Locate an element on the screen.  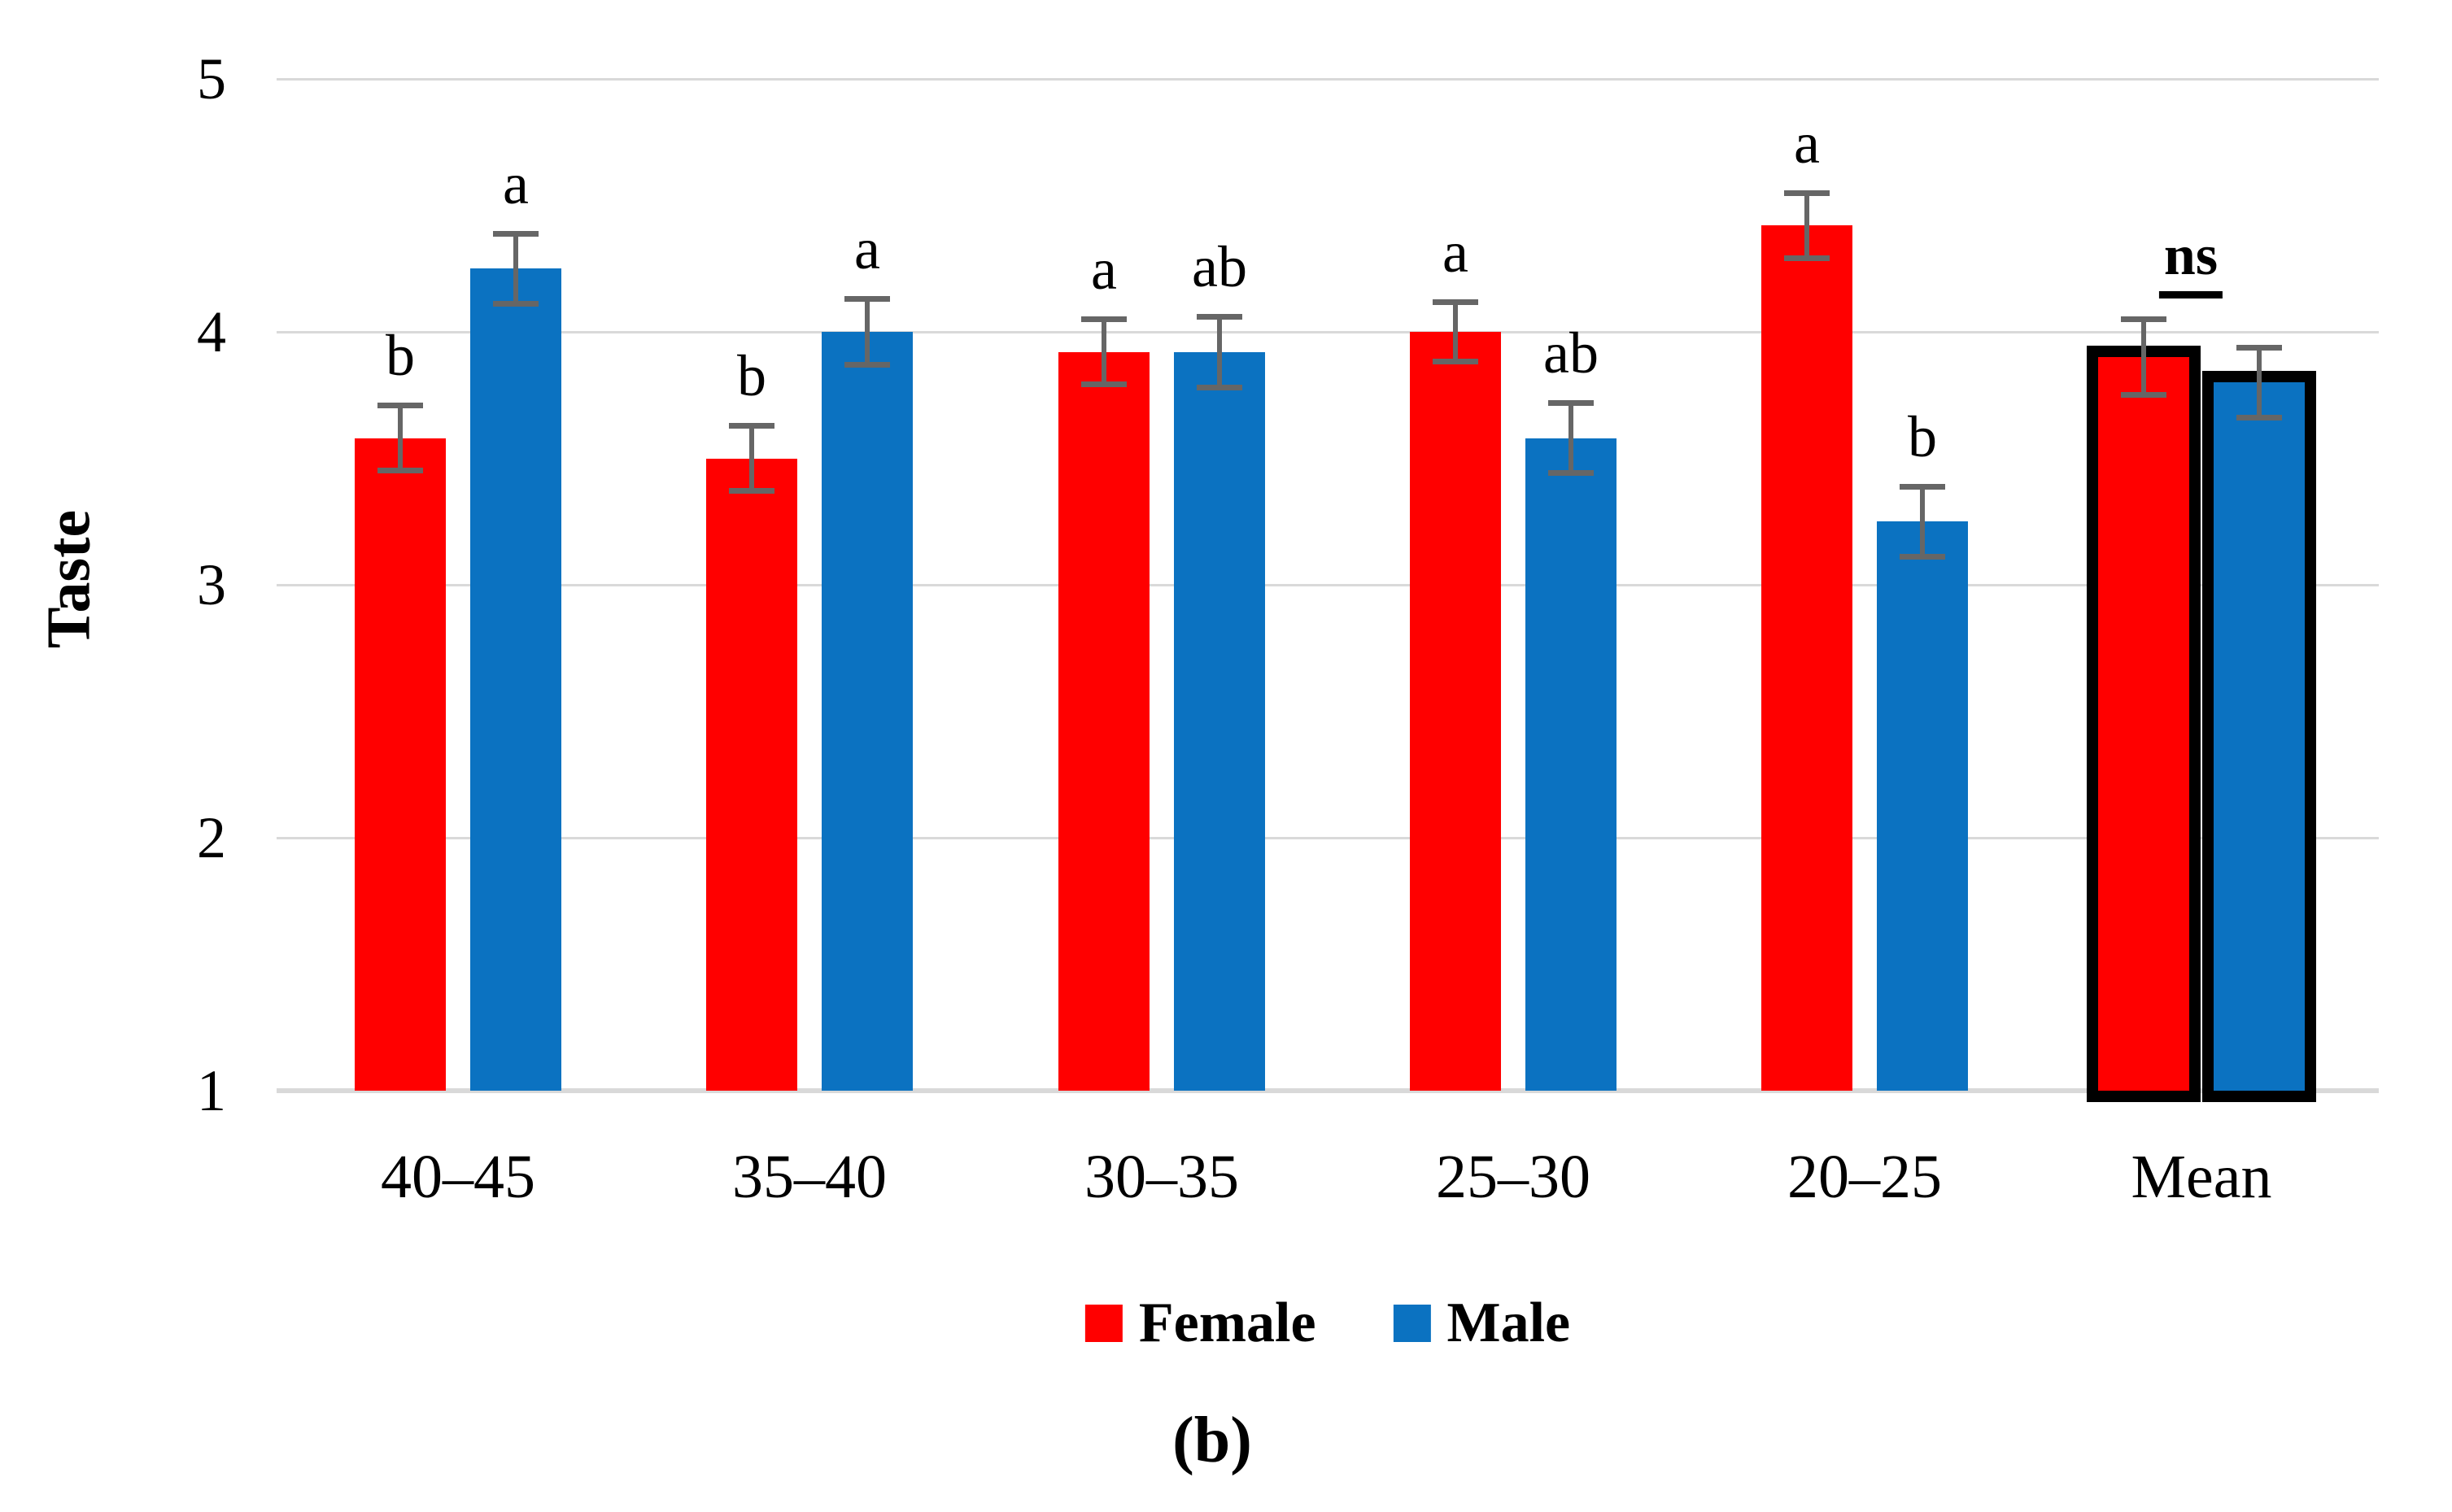
bar-male-40–45 is located at coordinates (516, 679).